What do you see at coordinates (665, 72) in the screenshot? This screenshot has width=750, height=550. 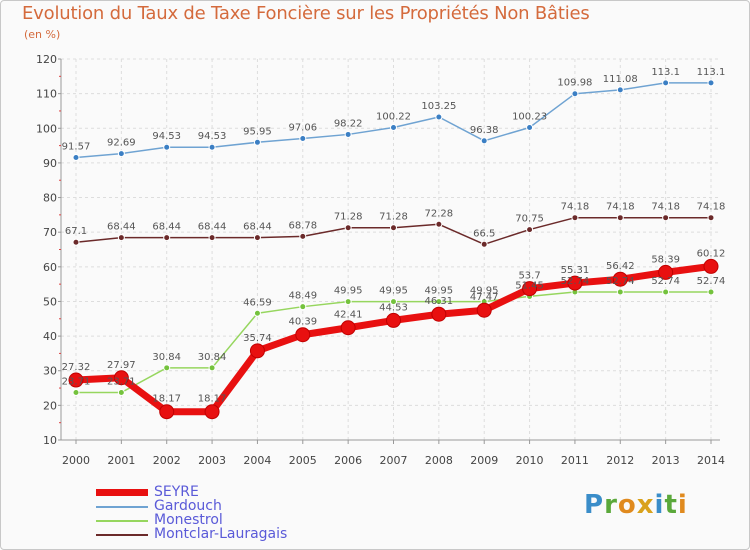 I see `data-label: 113.1` at bounding box center [665, 72].